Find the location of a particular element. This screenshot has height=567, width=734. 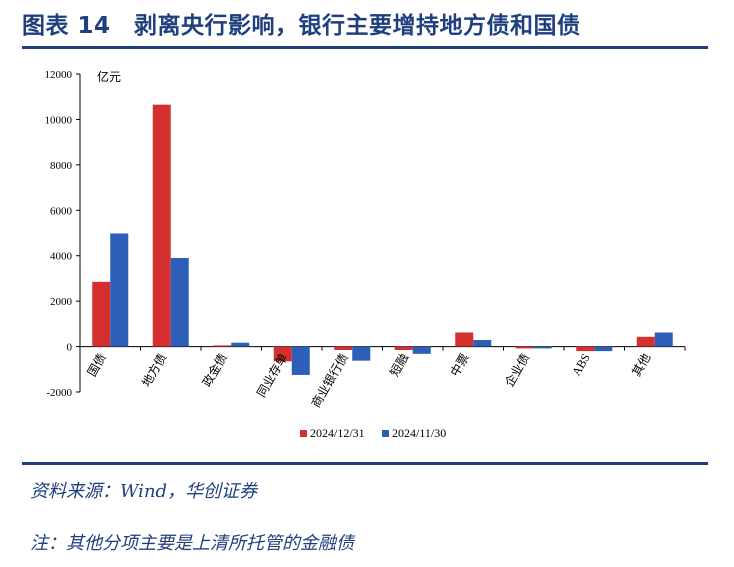

y-tick-label: 8000 is located at coordinates (61, 166).